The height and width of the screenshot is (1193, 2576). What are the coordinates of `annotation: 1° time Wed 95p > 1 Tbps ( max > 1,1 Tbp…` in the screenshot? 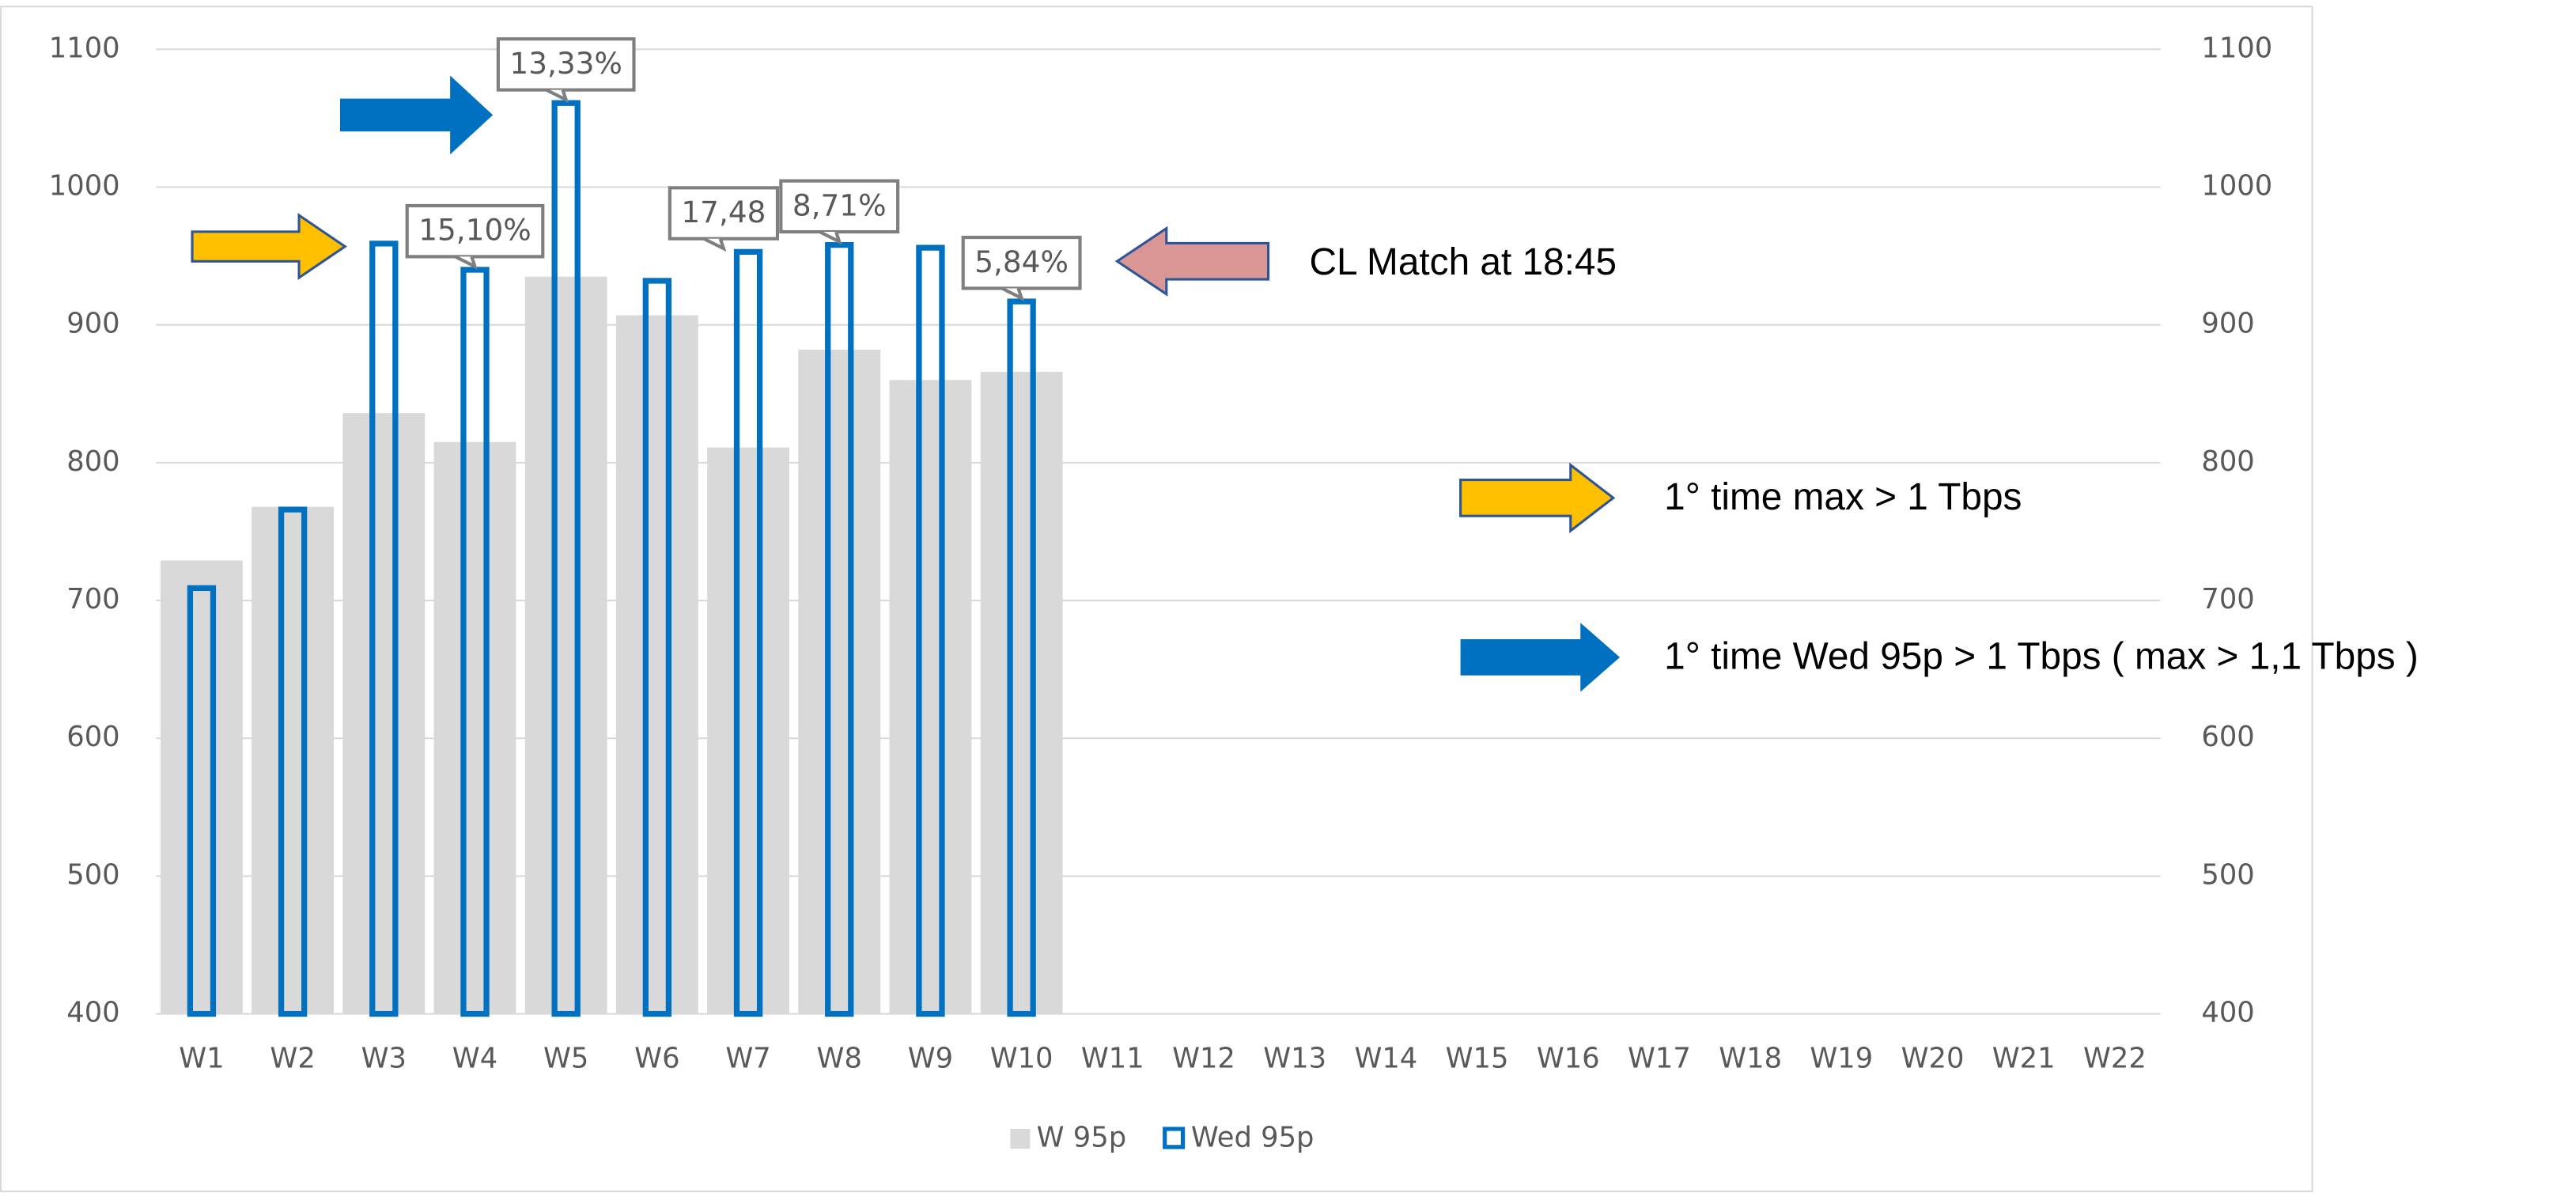 It's located at (2042, 657).